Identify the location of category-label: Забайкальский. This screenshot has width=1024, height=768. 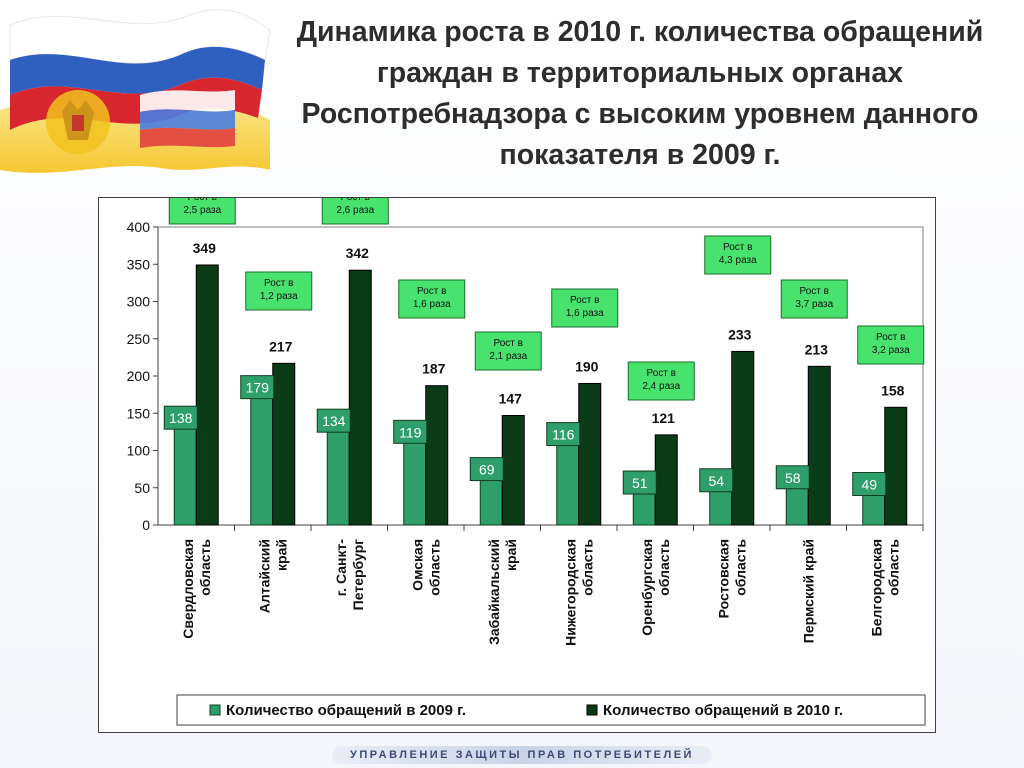
(494, 592).